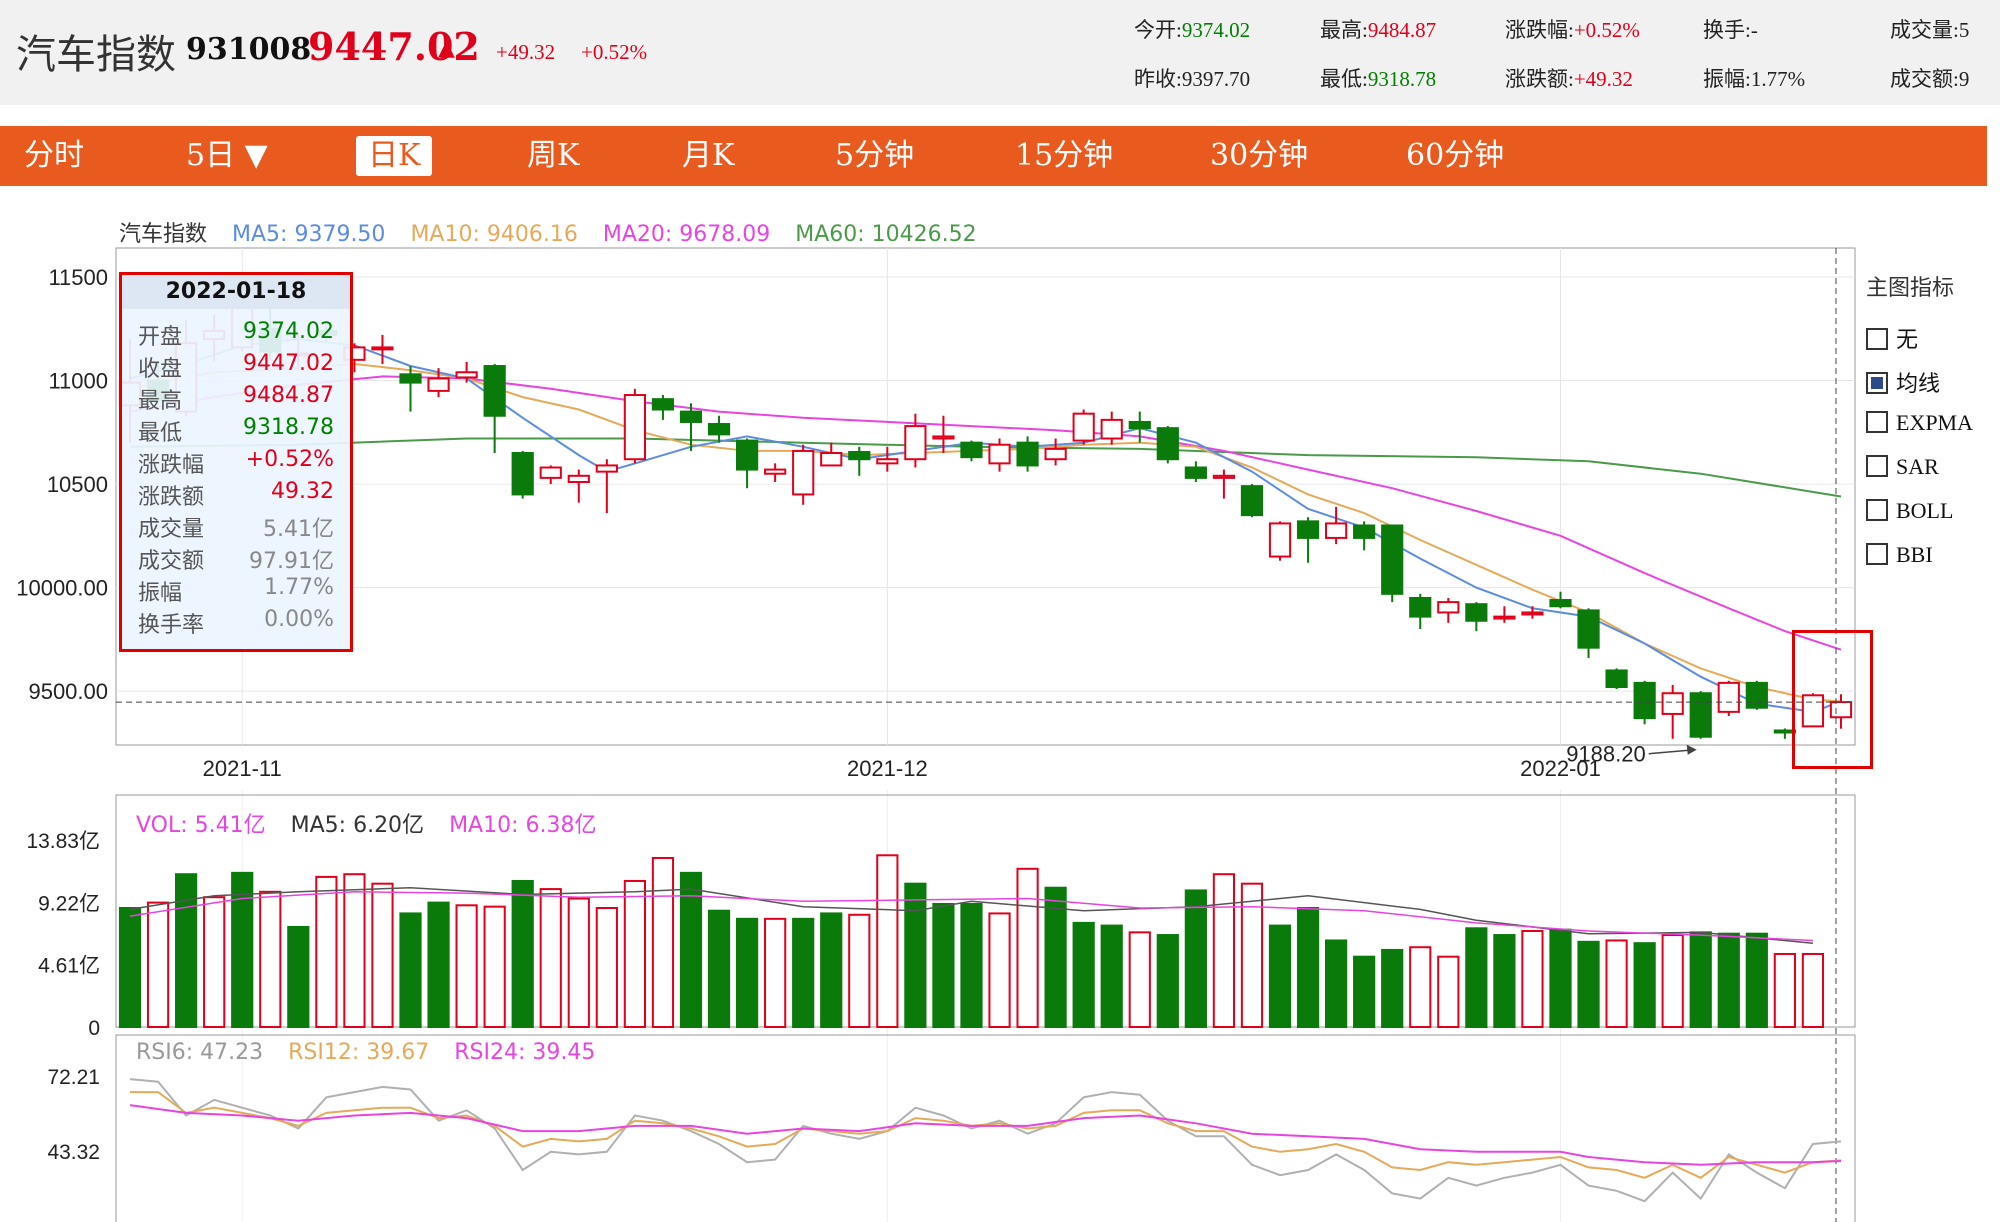  Describe the element at coordinates (523, 825) in the screenshot. I see `legend-vol-ma10: MA10: 6.38亿` at that location.